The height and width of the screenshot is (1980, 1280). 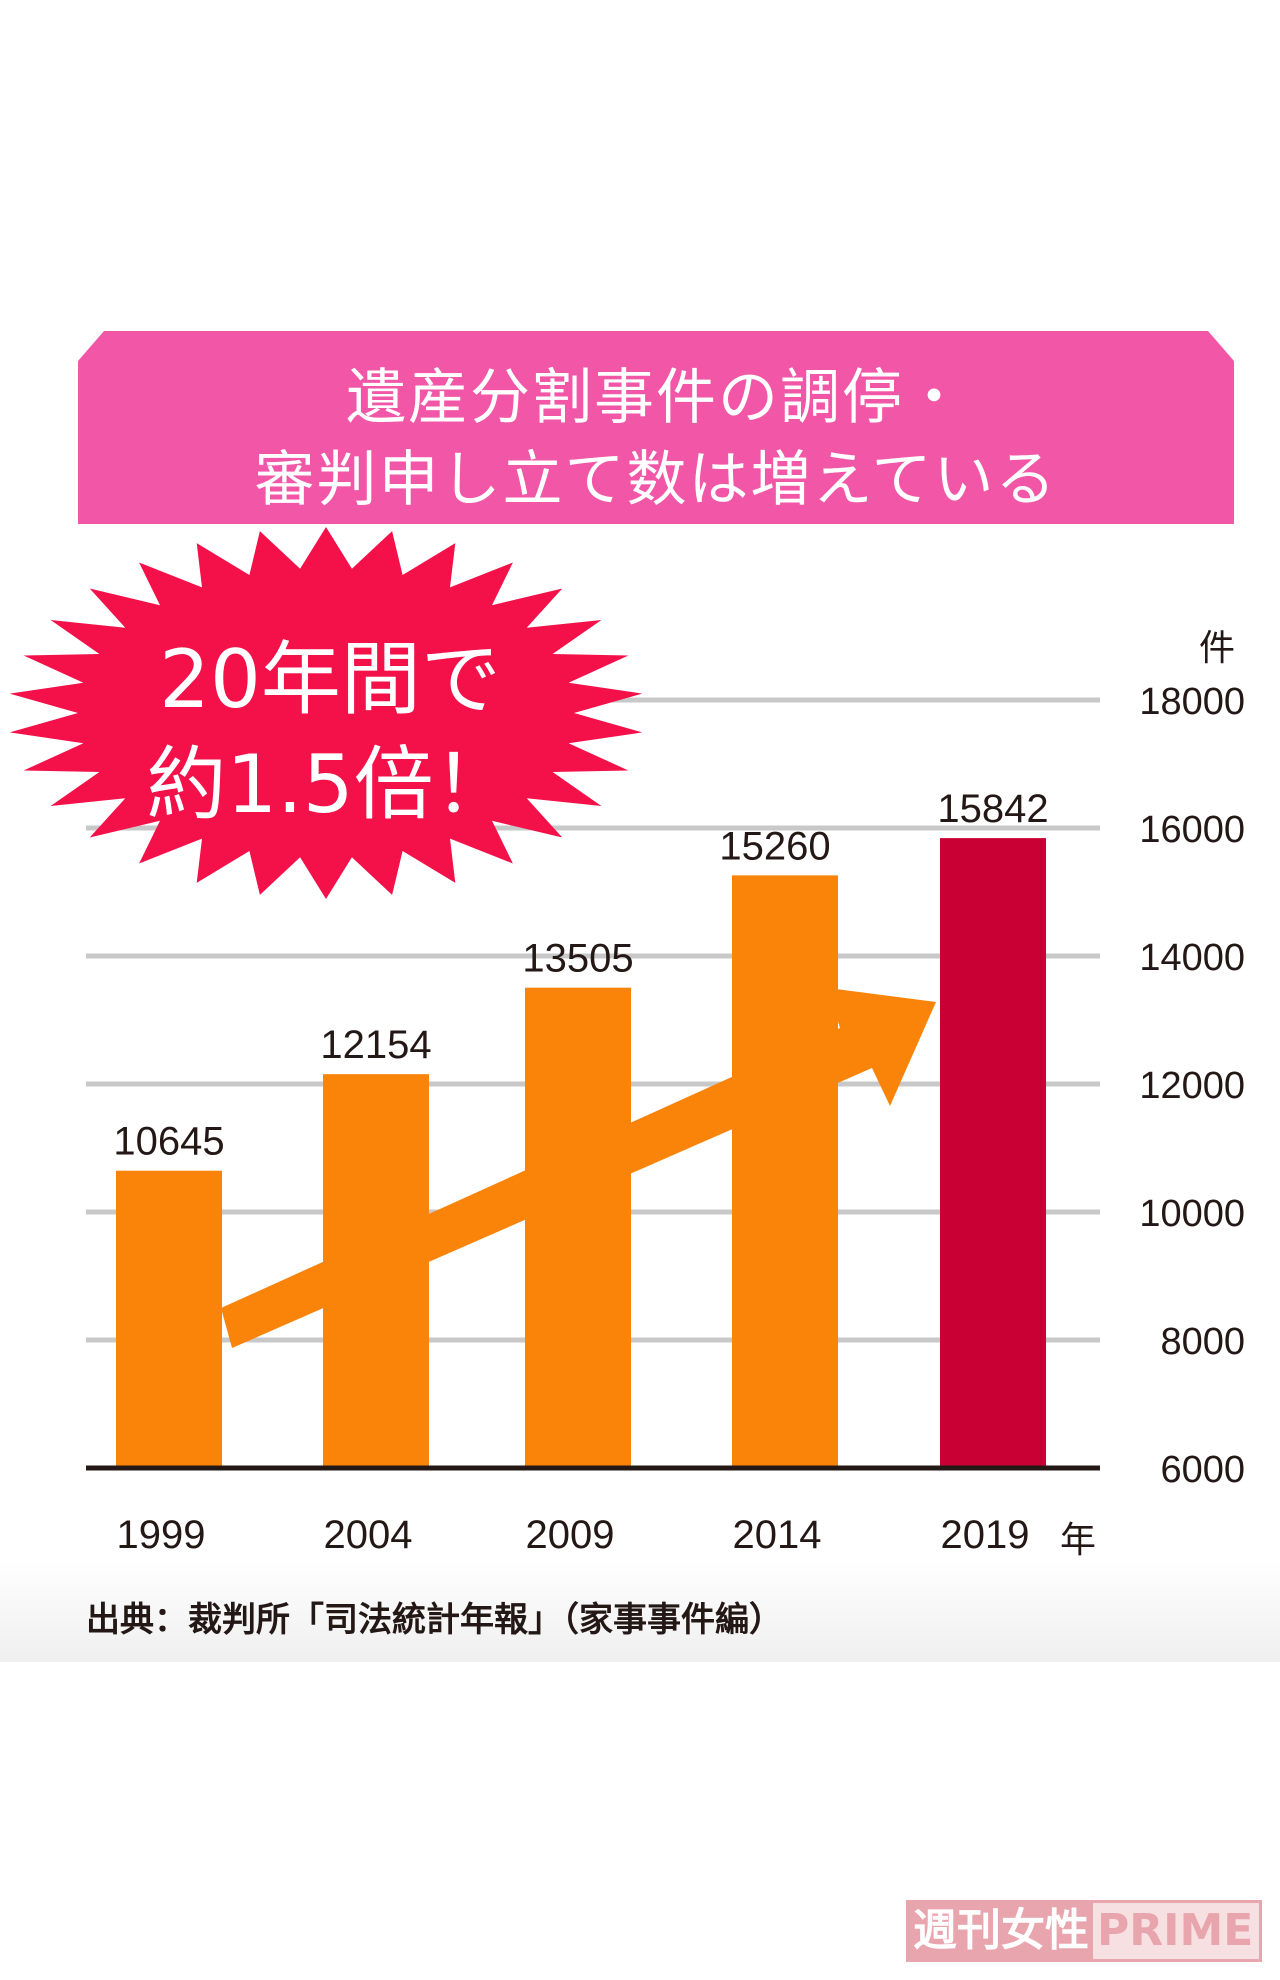 I want to click on watermark-logo: 週刊女性 PRIME, so click(x=1084, y=1931).